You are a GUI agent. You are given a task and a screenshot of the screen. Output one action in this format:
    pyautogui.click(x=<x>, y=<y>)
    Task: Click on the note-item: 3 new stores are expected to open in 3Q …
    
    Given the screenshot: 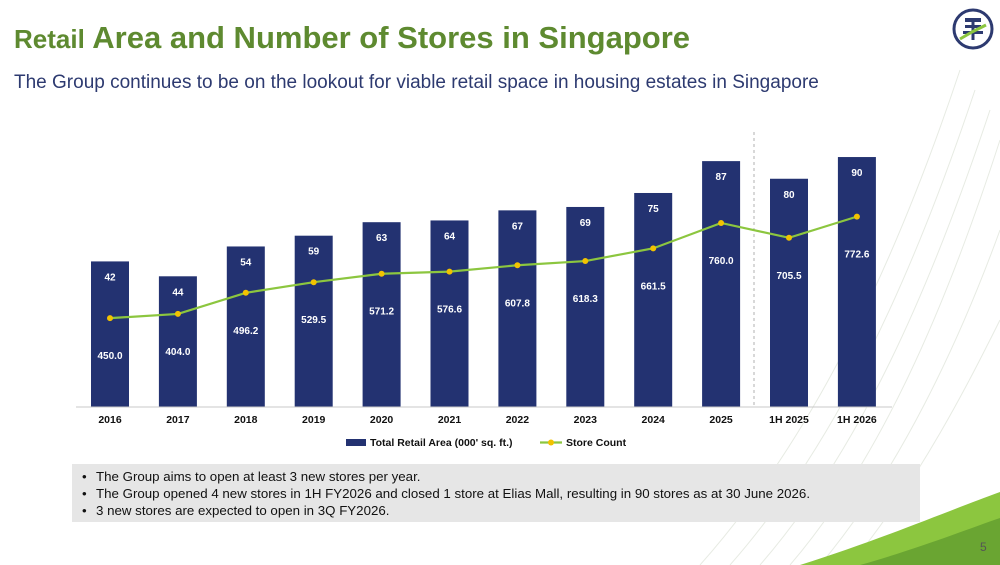 What is the action you would take?
    pyautogui.click(x=497, y=510)
    